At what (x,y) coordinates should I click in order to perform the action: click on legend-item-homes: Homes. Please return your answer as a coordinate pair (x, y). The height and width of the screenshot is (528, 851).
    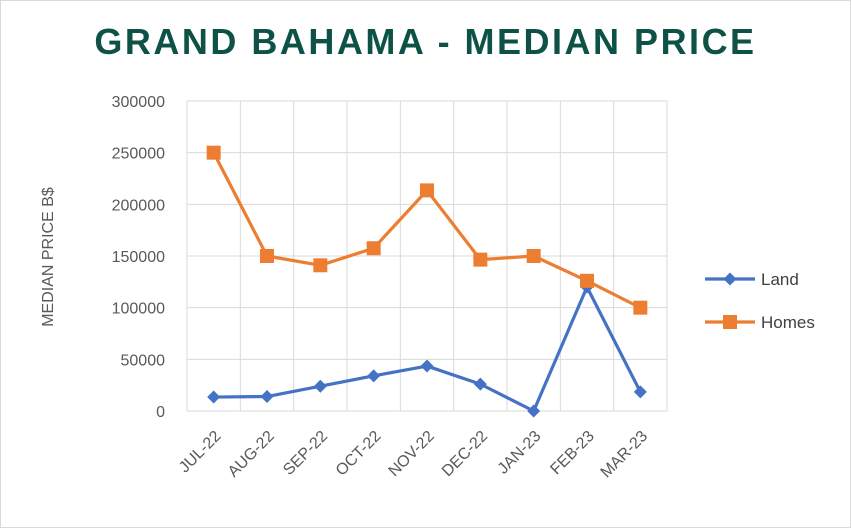
    Looking at the image, I should click on (760, 322).